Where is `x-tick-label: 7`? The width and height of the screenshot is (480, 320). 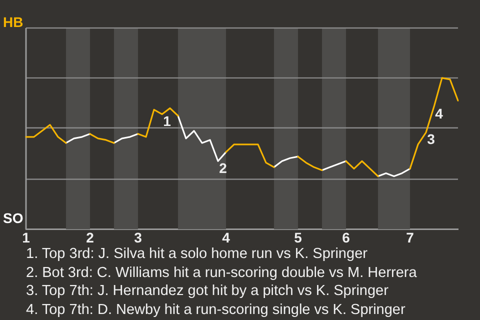
x-tick-label: 7 is located at coordinates (410, 237).